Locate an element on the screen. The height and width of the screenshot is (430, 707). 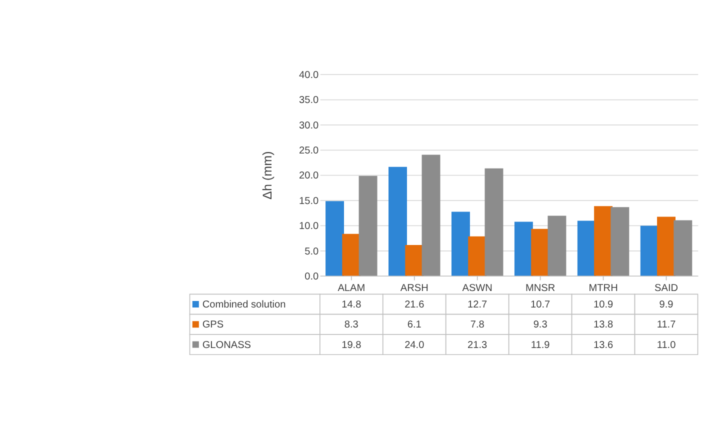
y-tick-label: 30.0 is located at coordinates (309, 126).